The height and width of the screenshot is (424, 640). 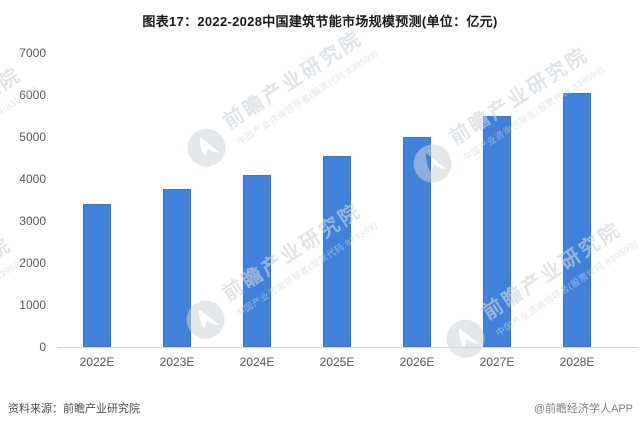 I want to click on y-axis-tick-label: 4000, so click(x=32, y=179).